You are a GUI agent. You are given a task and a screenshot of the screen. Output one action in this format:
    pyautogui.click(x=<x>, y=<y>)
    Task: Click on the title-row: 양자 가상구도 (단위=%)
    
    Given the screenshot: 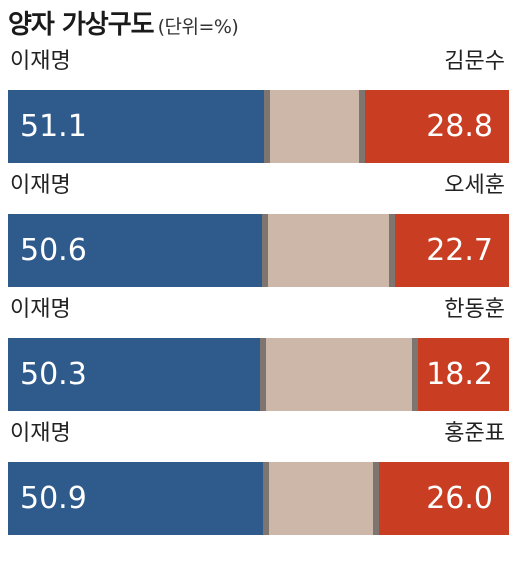 What is the action you would take?
    pyautogui.click(x=123, y=22)
    